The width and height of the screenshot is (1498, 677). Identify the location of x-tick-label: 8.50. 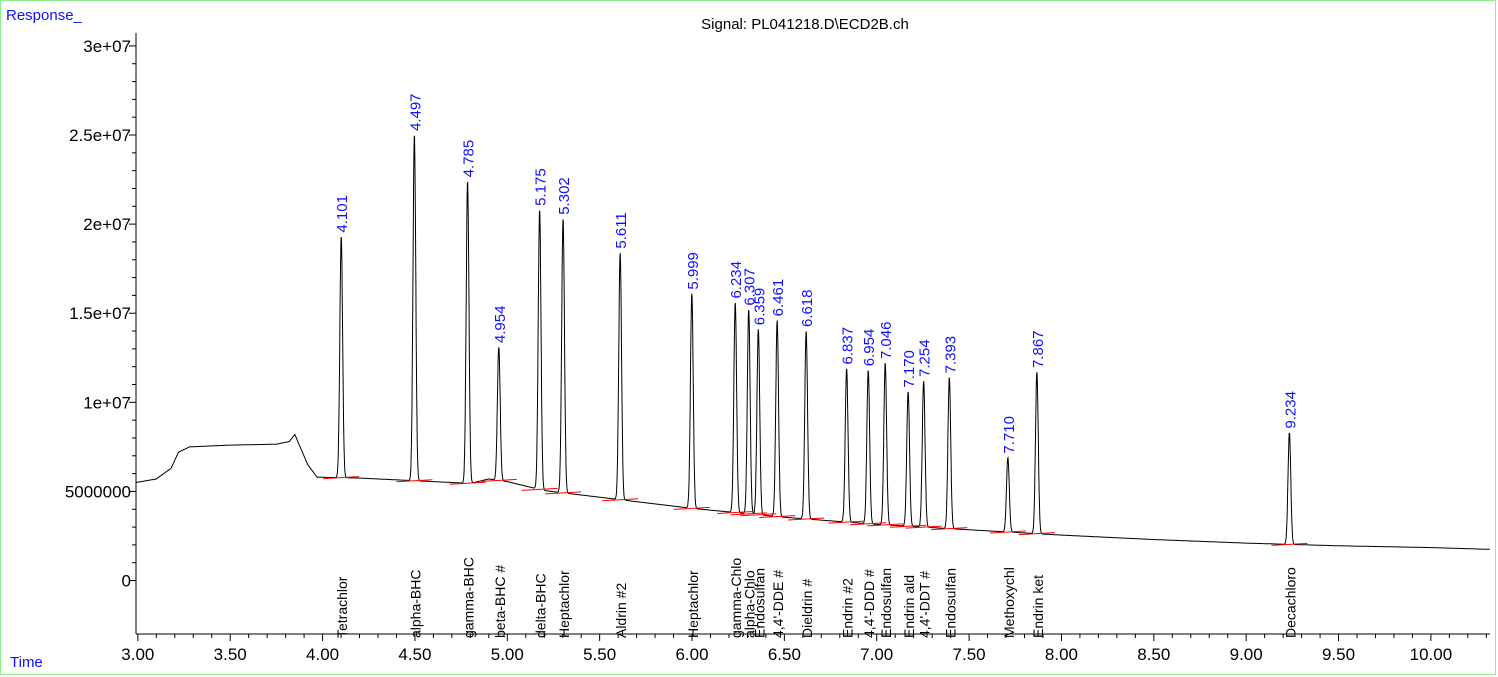
(1153, 654).